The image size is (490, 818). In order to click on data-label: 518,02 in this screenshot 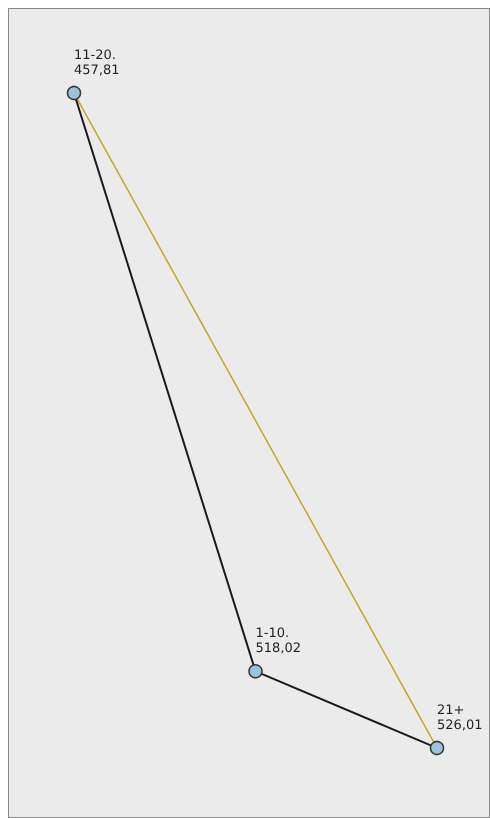, I will do `click(278, 648)`.